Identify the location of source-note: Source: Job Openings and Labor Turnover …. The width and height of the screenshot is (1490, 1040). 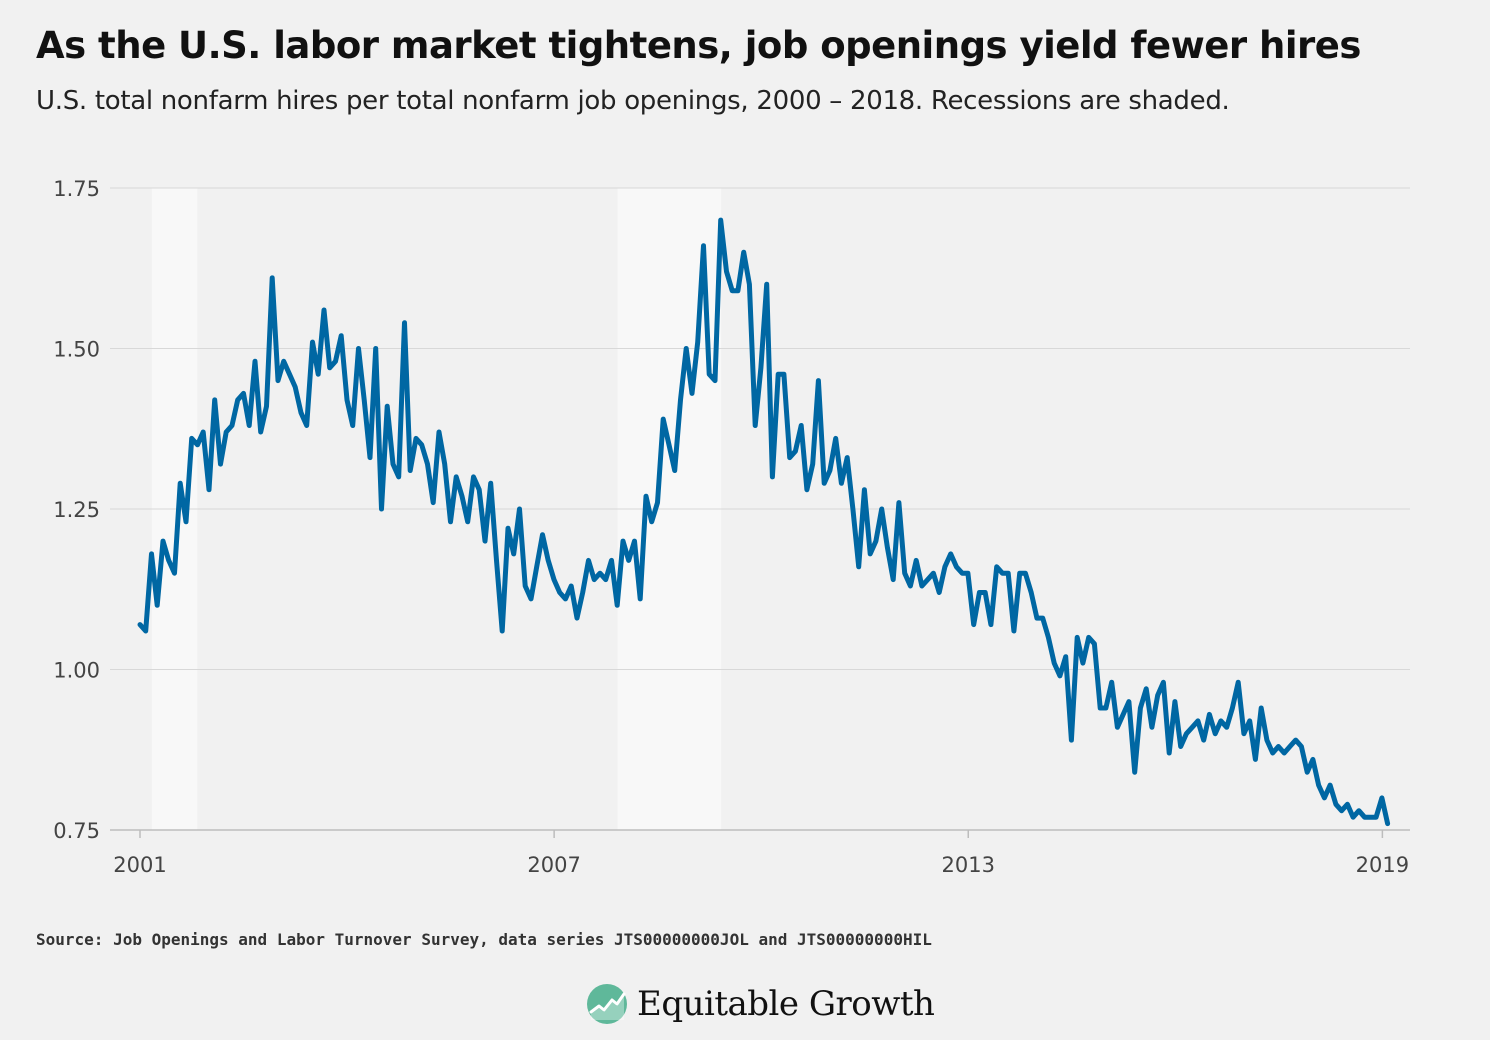
(484, 939).